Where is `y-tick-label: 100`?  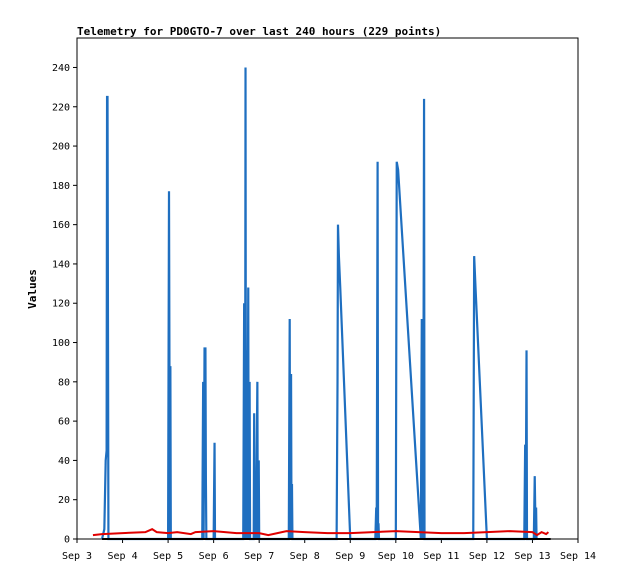 y-tick-label: 100 is located at coordinates (61, 343).